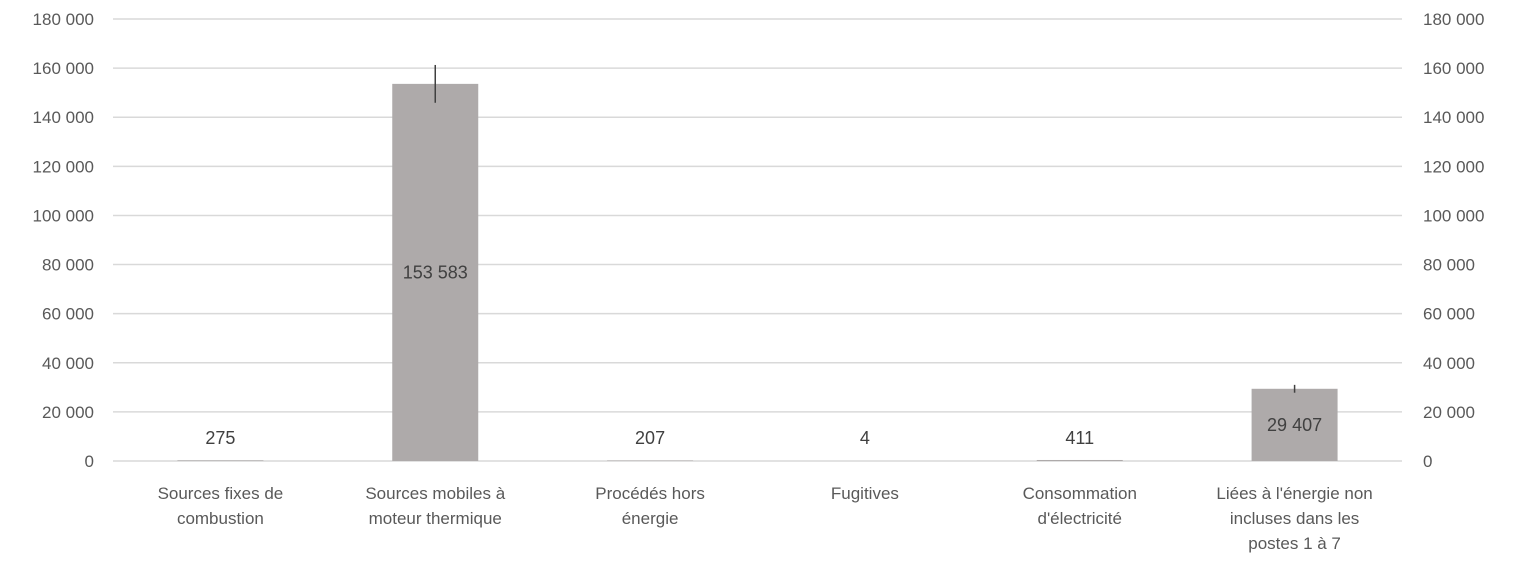 This screenshot has height=568, width=1516. Describe the element at coordinates (435, 493) in the screenshot. I see `x-category-label-line: Sources mobiles à` at that location.